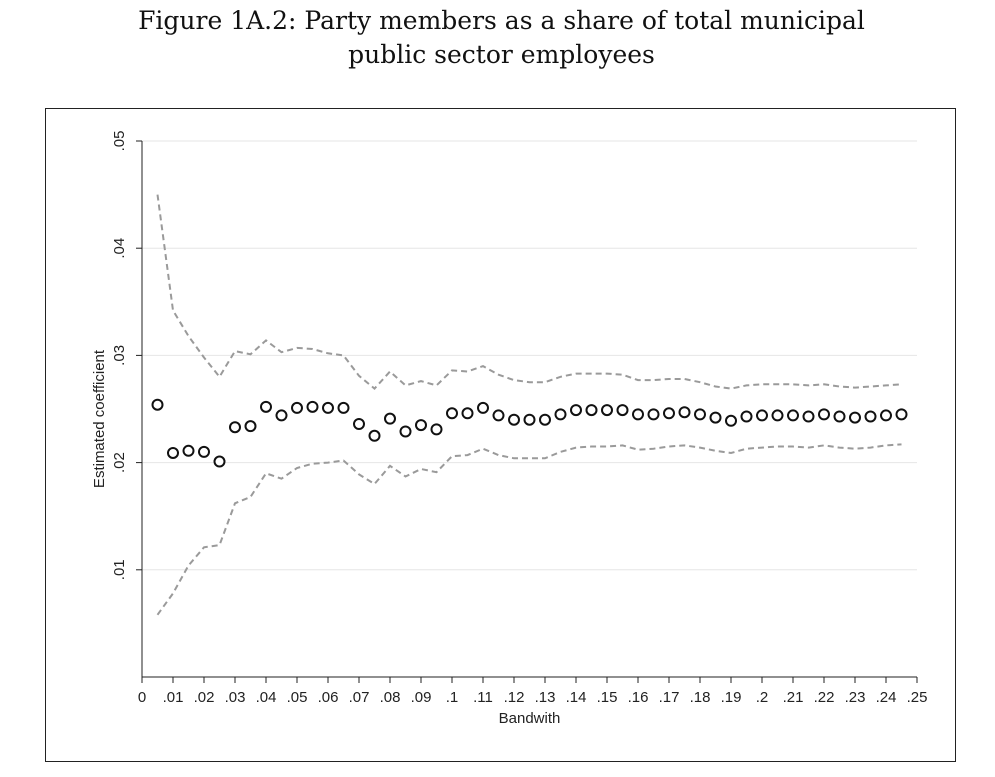  What do you see at coordinates (530, 718) in the screenshot?
I see `x-axis-title: Bandwith` at bounding box center [530, 718].